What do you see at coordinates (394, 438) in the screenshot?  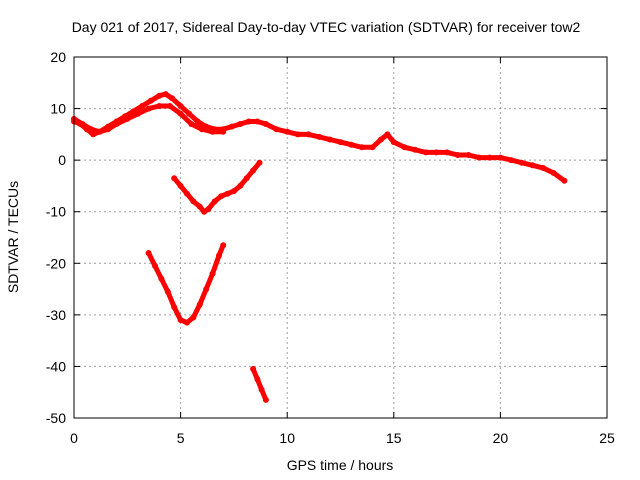 I see `x-tick-label: 15` at bounding box center [394, 438].